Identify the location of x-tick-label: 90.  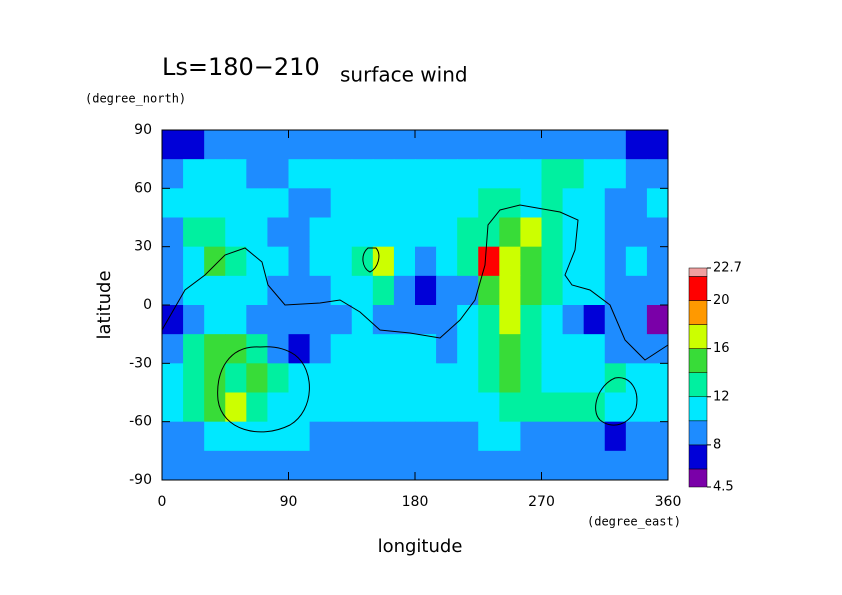
(289, 502).